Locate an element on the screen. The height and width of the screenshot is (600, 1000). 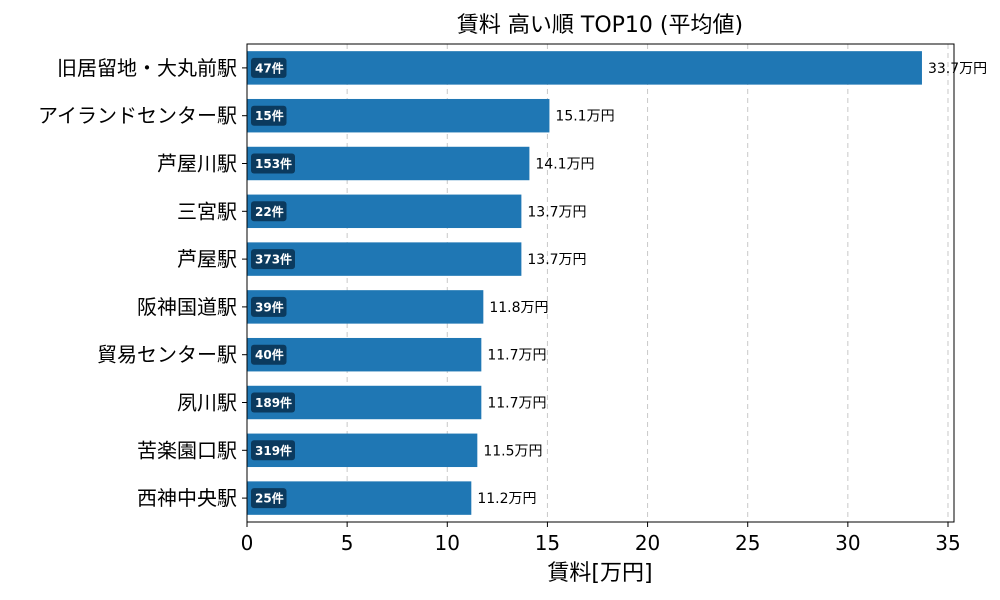
category-label: 阪神国道駅 is located at coordinates (187, 307).